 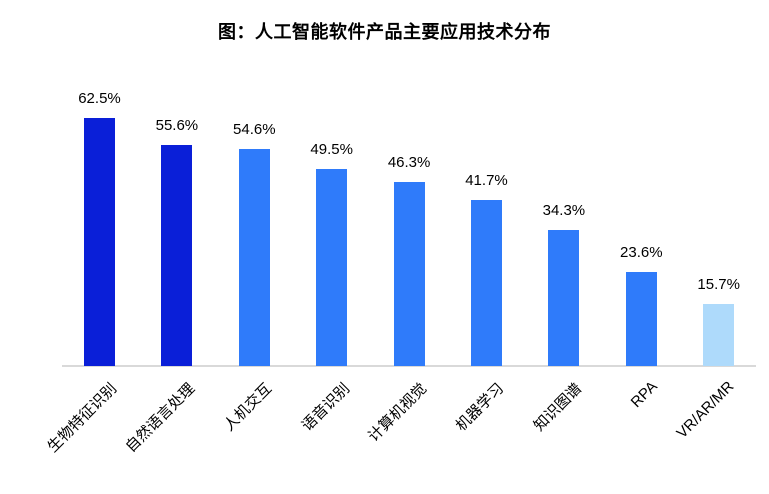 What do you see at coordinates (558, 407) in the screenshot?
I see `x-axis-label: 知识图谱` at bounding box center [558, 407].